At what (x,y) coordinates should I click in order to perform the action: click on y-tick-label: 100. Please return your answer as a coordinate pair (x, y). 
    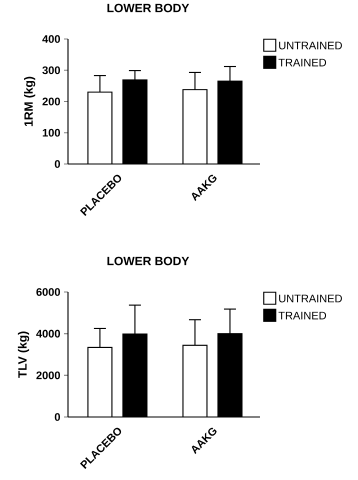
    Looking at the image, I should click on (51, 132).